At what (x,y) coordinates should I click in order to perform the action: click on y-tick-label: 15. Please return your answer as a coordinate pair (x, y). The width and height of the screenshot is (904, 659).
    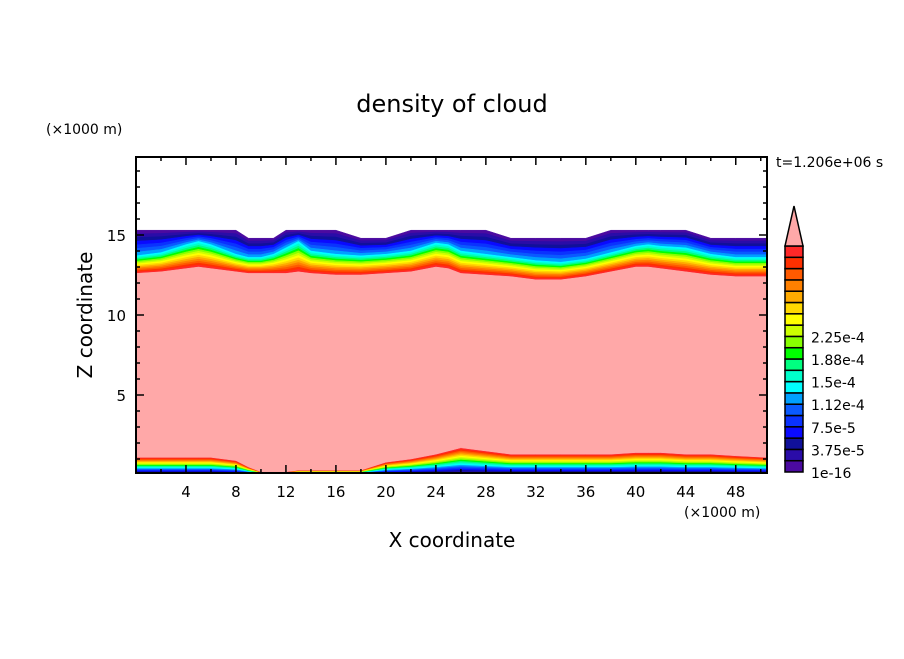
    Looking at the image, I should click on (116, 236).